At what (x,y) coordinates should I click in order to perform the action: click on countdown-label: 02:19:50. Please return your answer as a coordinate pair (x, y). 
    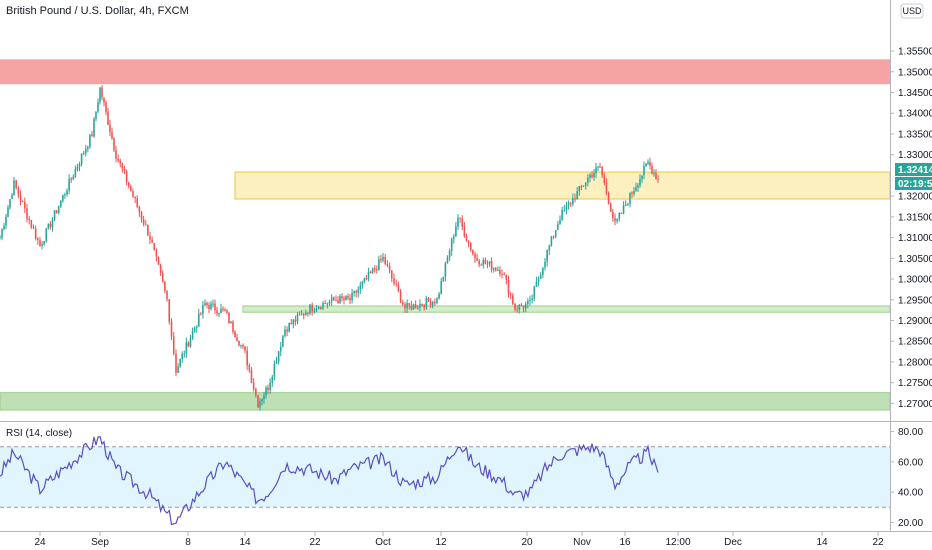
    Looking at the image, I should click on (915, 184).